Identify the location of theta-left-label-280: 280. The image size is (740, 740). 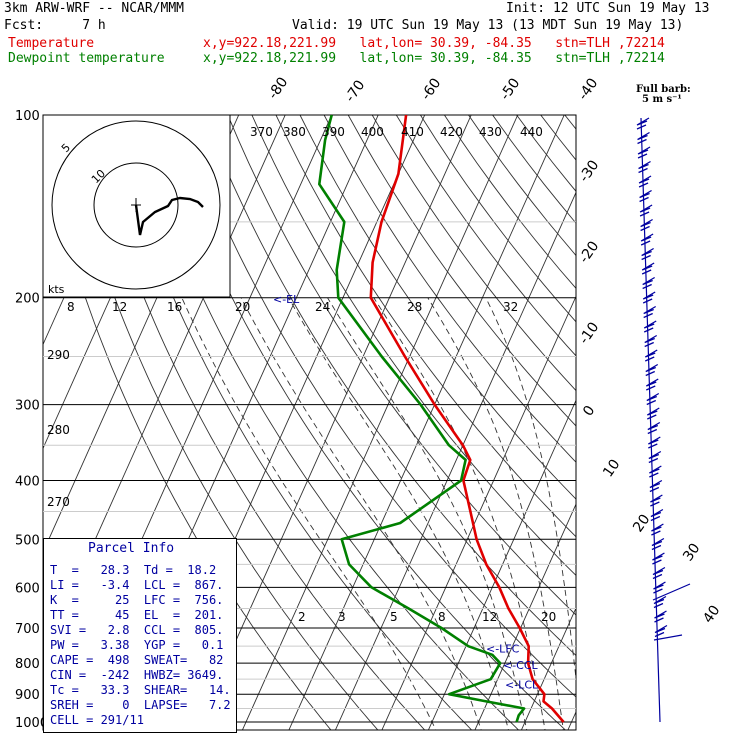
(58, 430).